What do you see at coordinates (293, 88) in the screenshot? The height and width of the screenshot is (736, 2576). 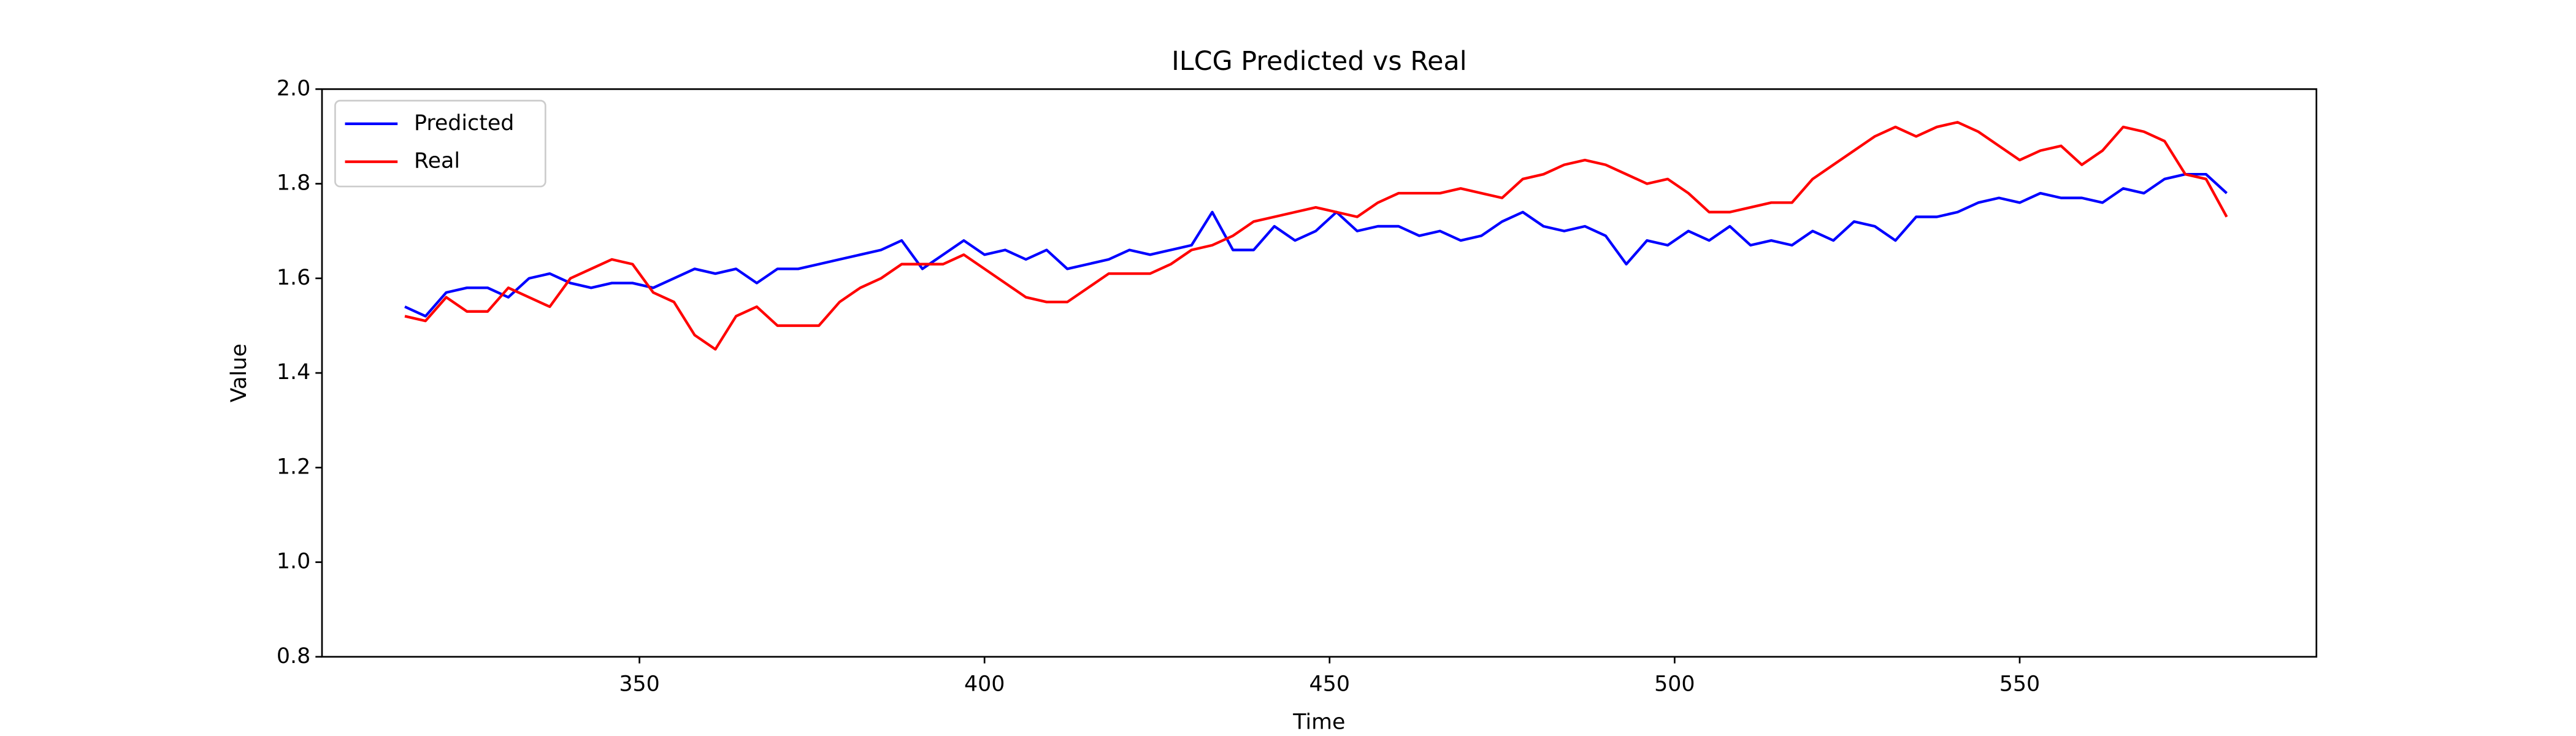 I see `y-tick-label: 2.0` at bounding box center [293, 88].